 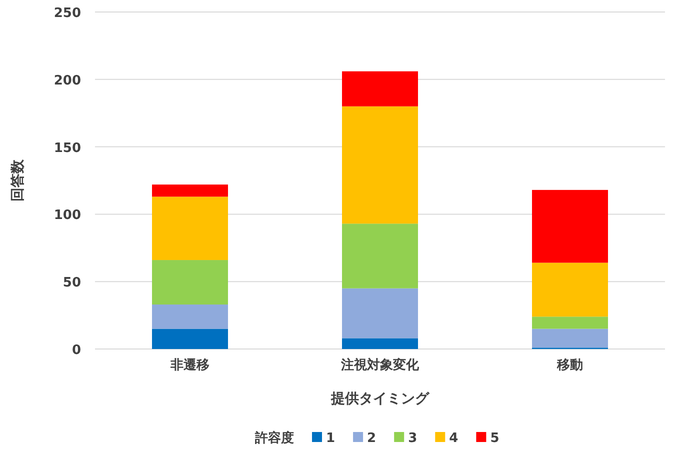 What do you see at coordinates (371, 438) in the screenshot?
I see `legend-label: 2` at bounding box center [371, 438].